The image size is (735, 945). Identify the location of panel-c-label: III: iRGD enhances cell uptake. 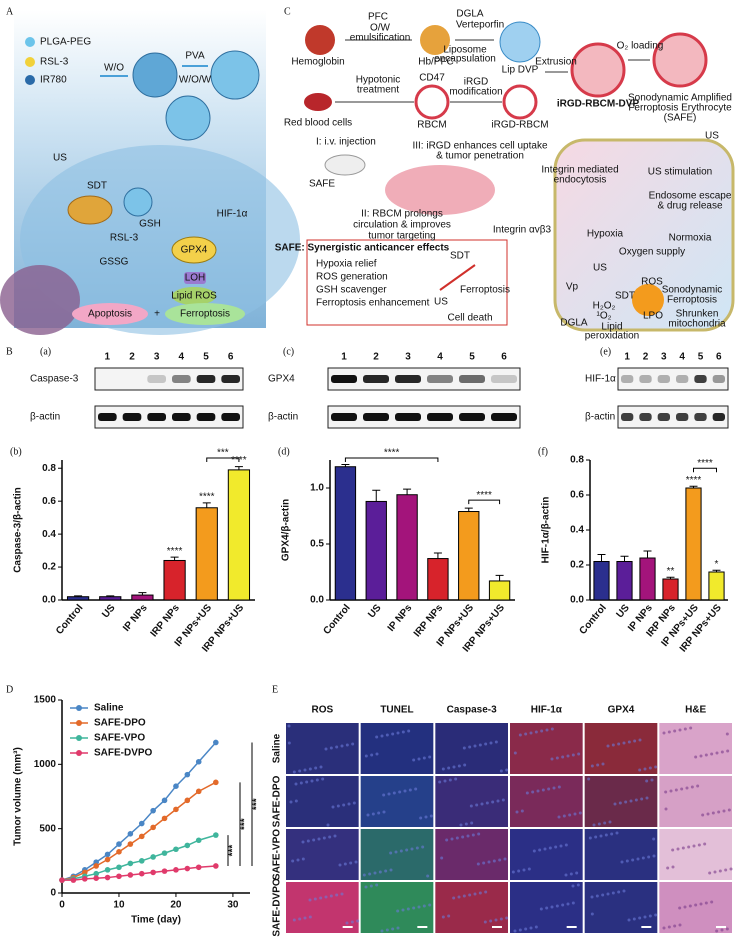
(480, 146).